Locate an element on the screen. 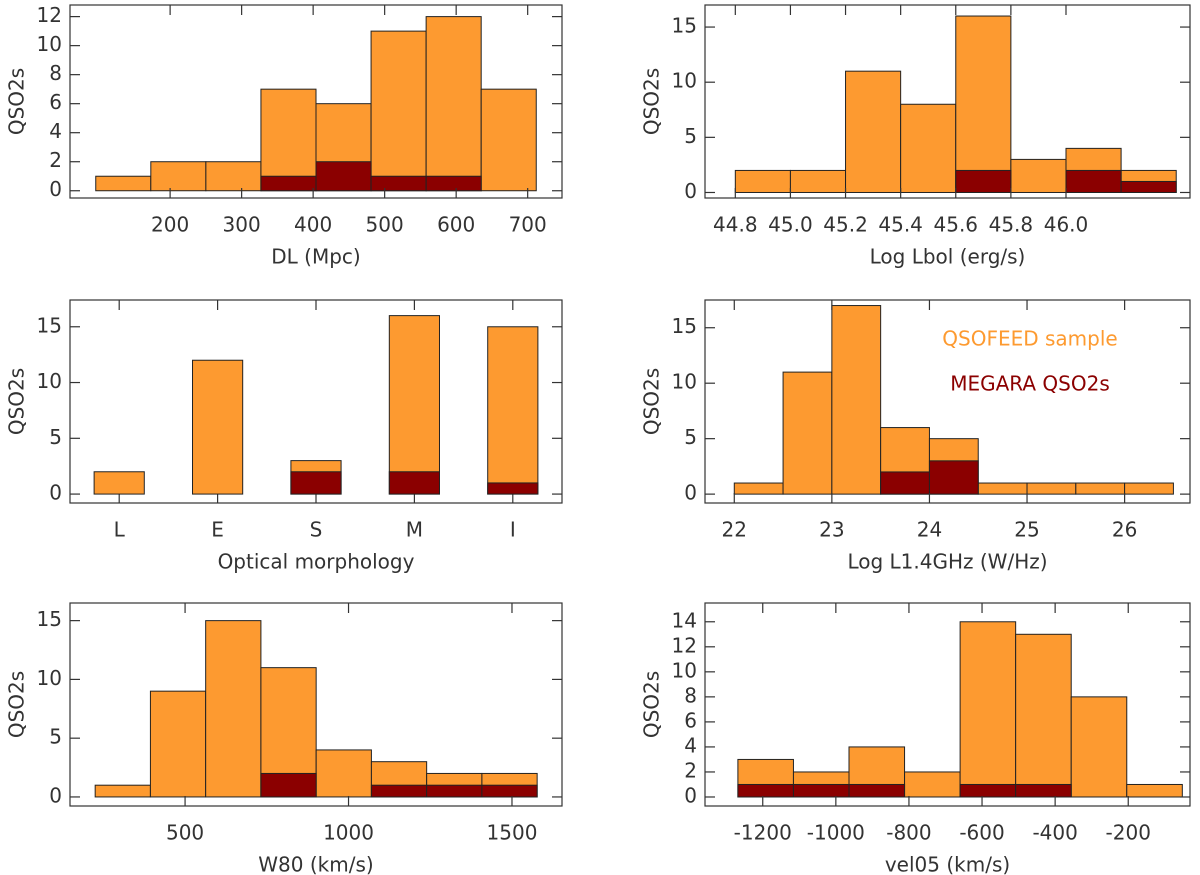  x-tick-label: 23 is located at coordinates (831, 530).